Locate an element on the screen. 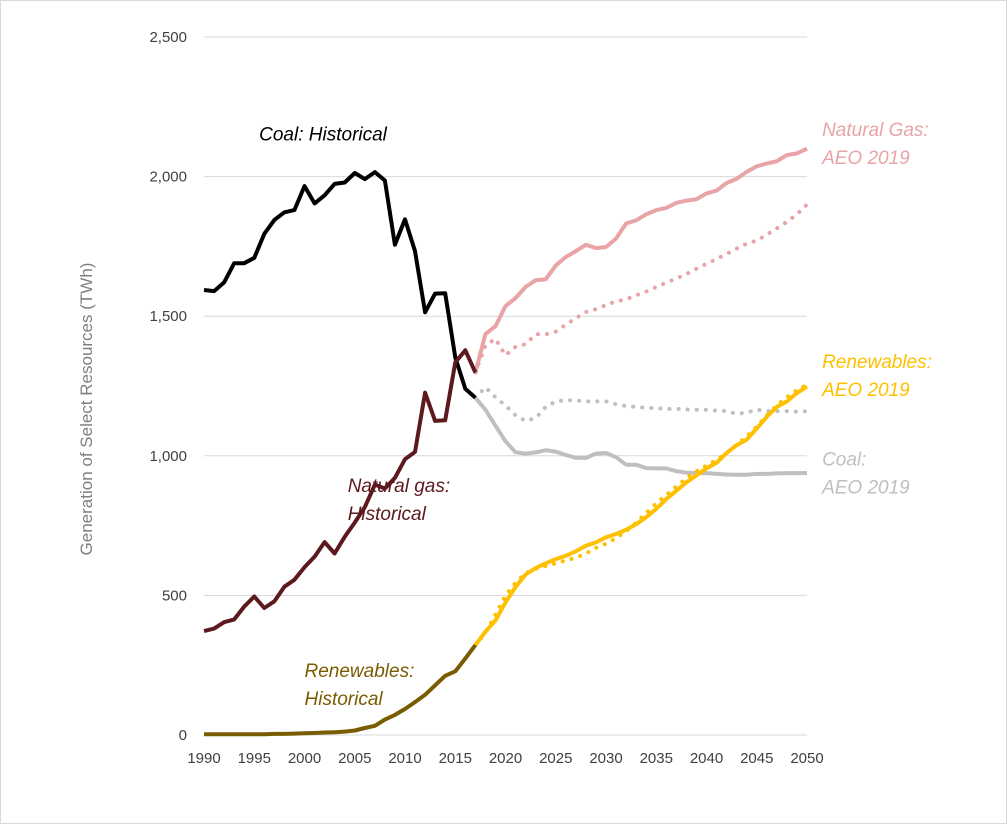  annotation-line: Coal: is located at coordinates (844, 460).